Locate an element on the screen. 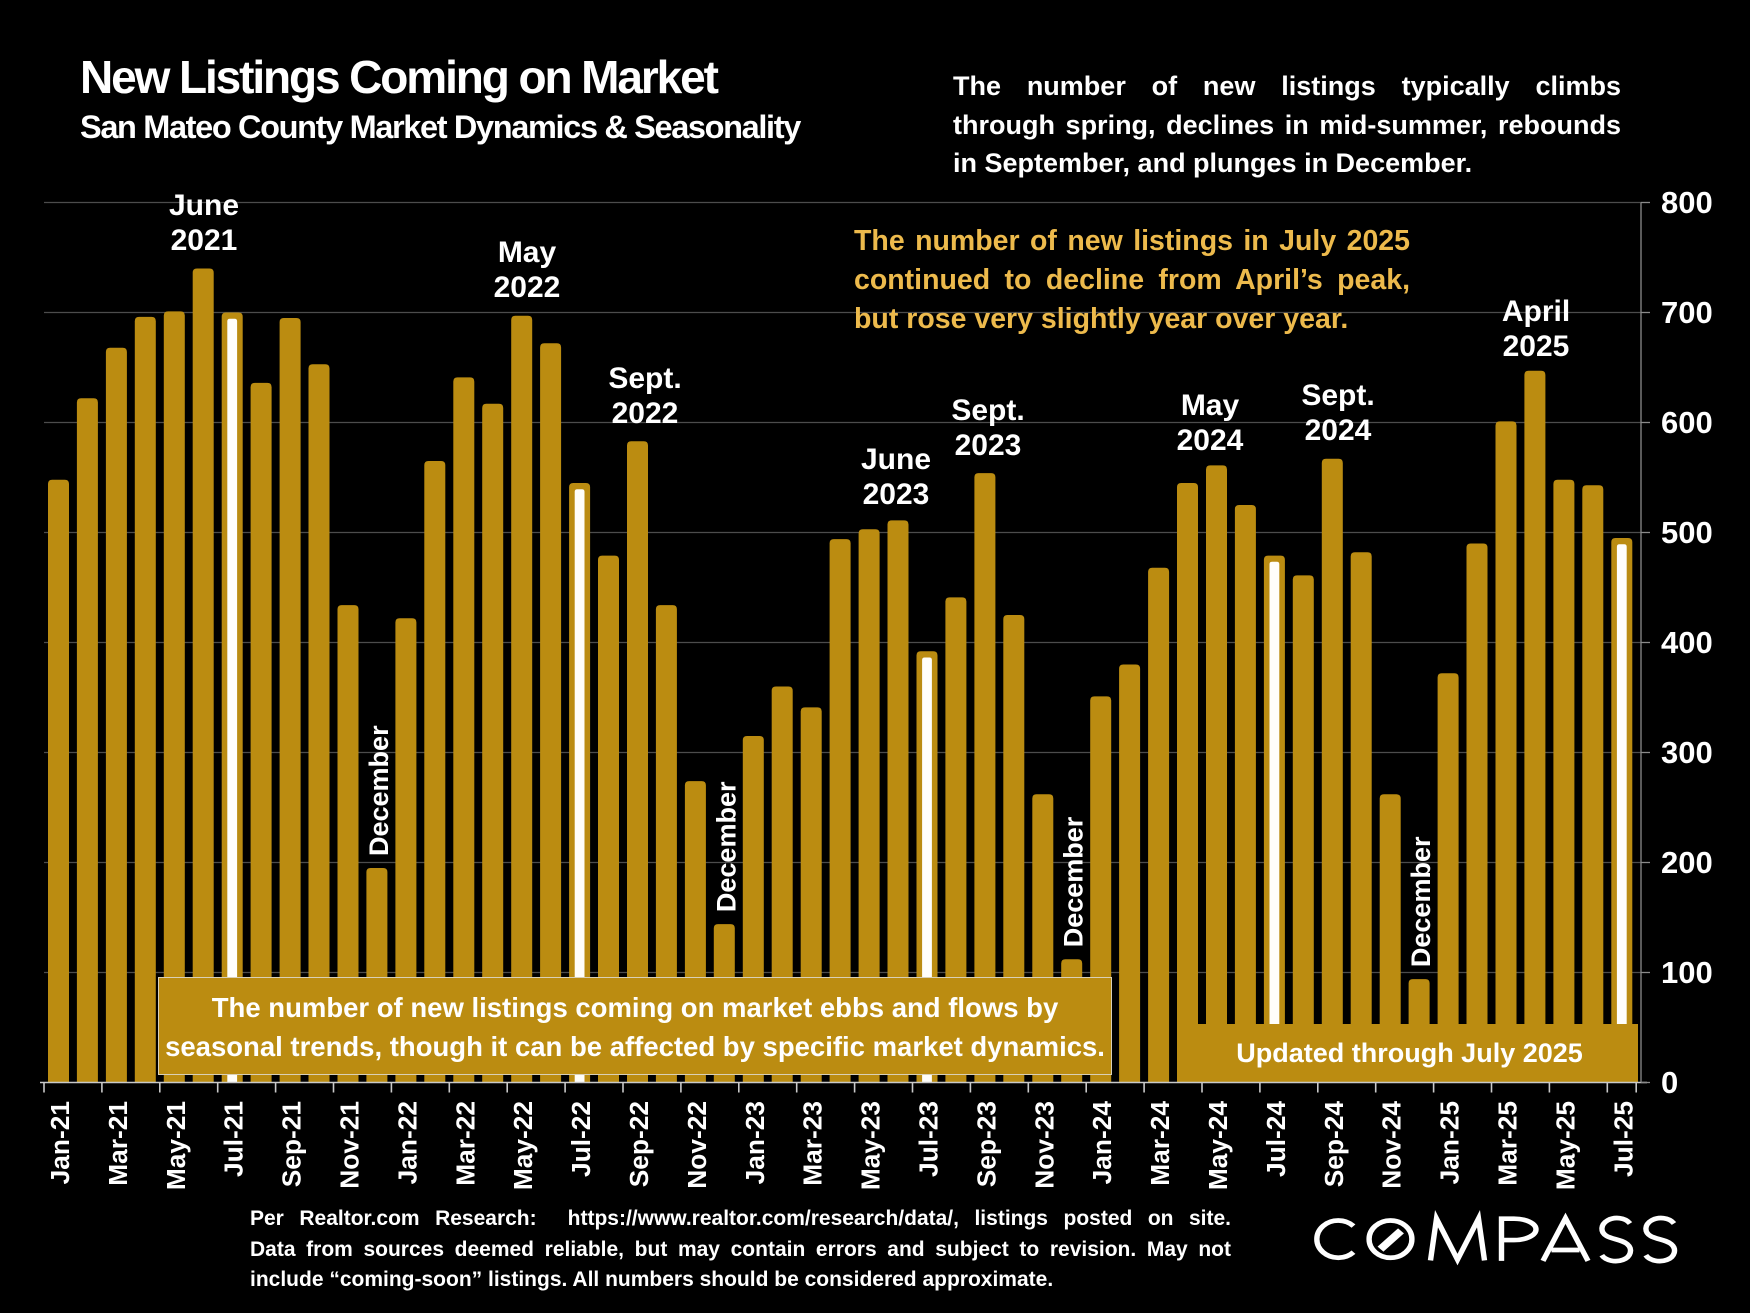 This screenshot has height=1313, width=1750. svg-text: 300 is located at coordinates (1687, 752).